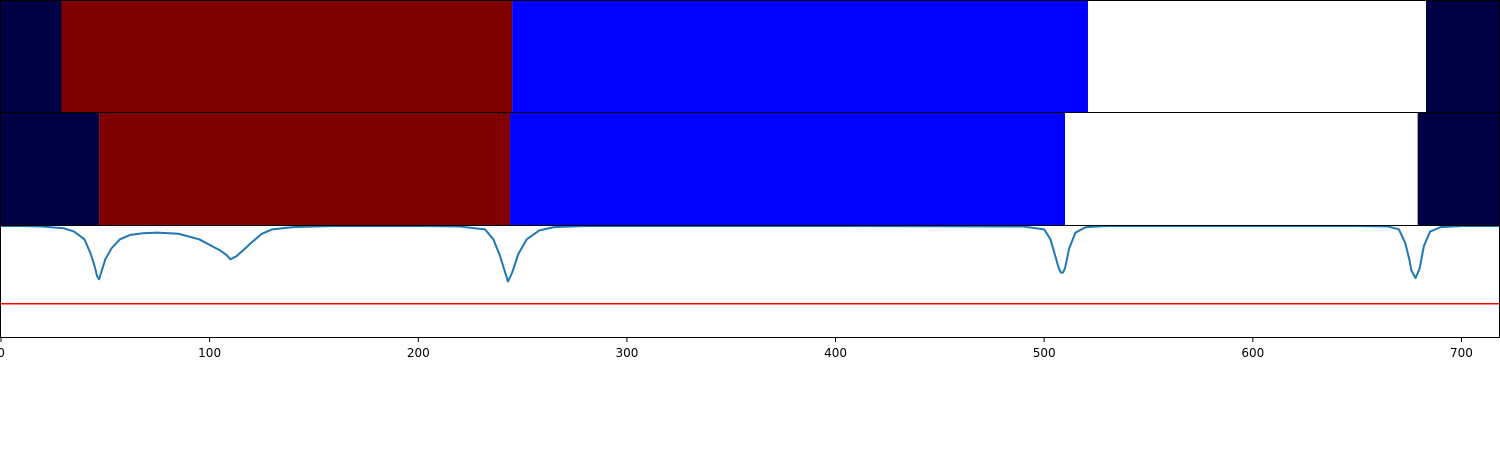  I want to click on x-tick-label-100: 100, so click(209, 353).